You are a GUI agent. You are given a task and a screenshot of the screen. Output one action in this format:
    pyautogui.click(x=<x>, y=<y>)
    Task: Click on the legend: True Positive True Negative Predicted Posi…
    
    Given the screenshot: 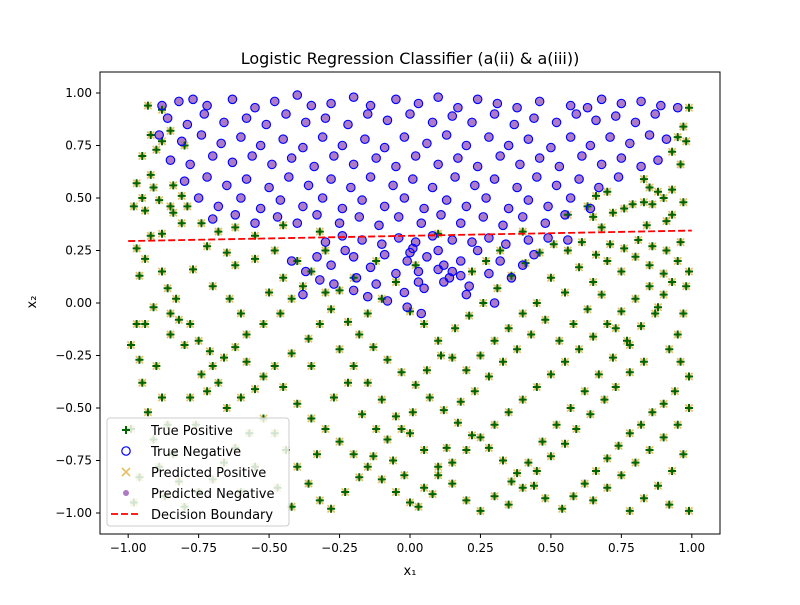 What is the action you would take?
    pyautogui.click(x=198, y=472)
    